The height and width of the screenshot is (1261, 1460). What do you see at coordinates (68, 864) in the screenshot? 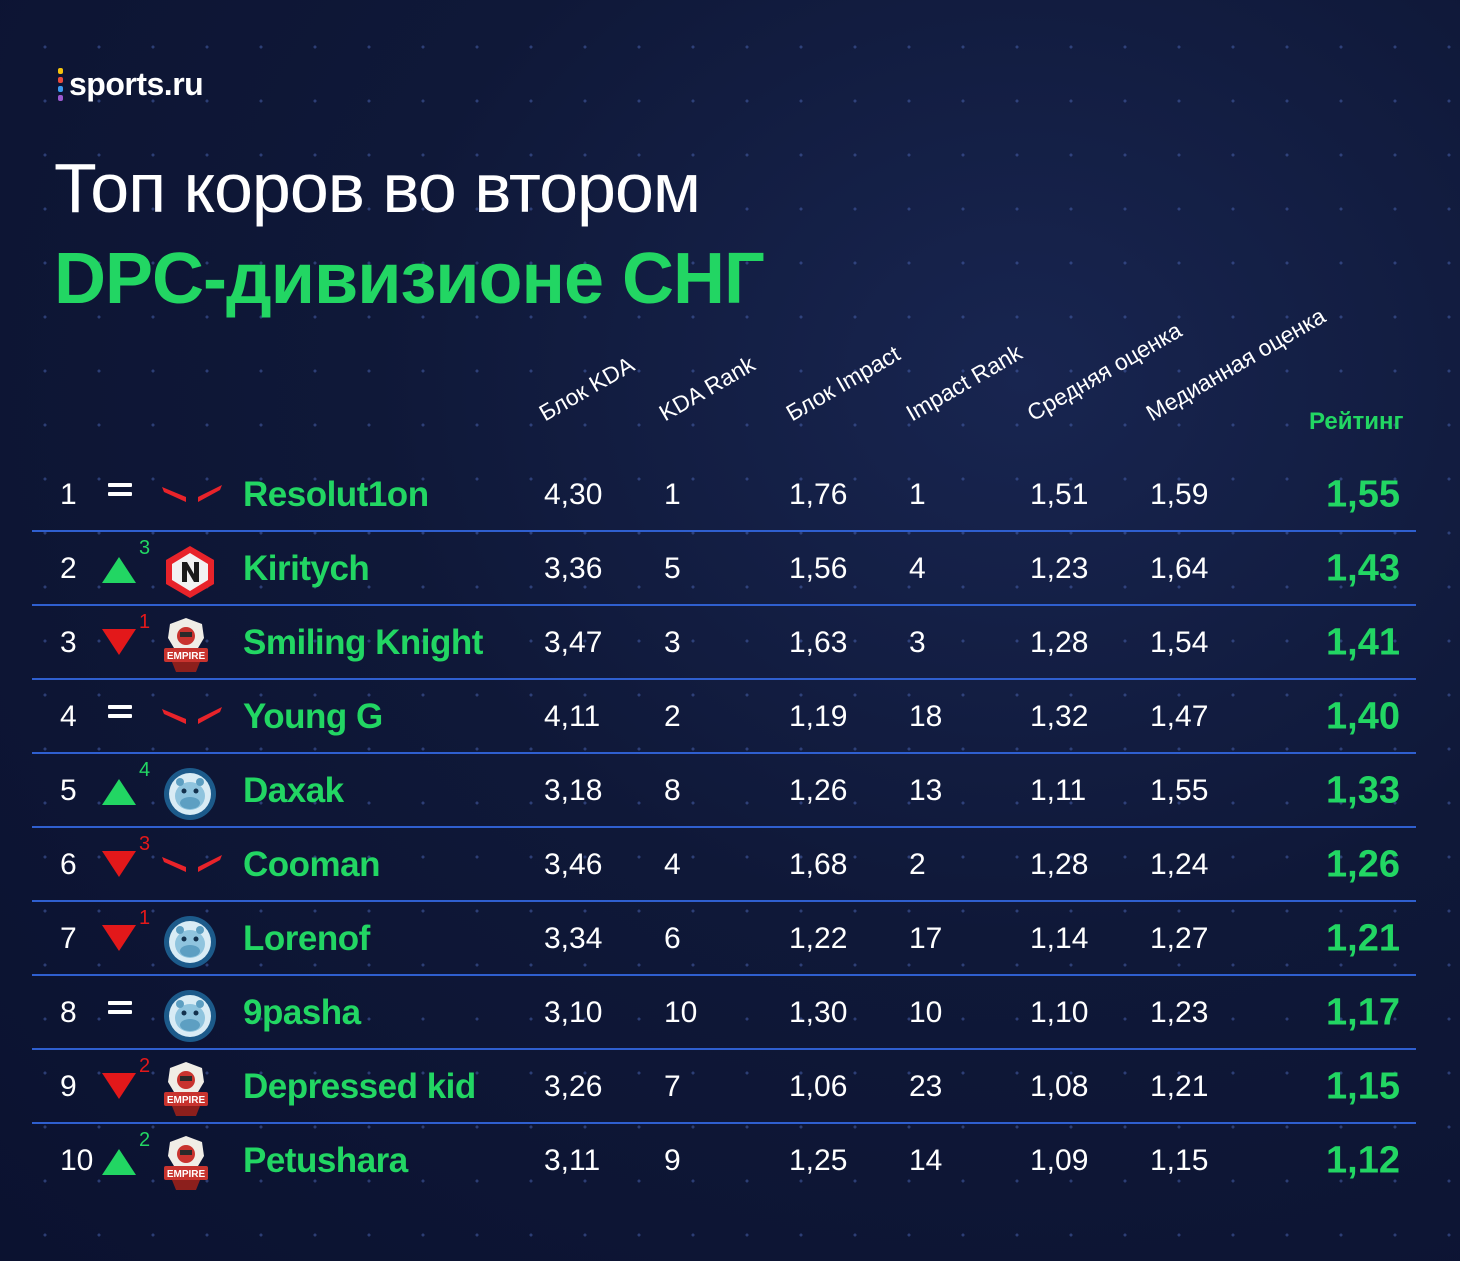
I see `rank-number: 6` at bounding box center [68, 864].